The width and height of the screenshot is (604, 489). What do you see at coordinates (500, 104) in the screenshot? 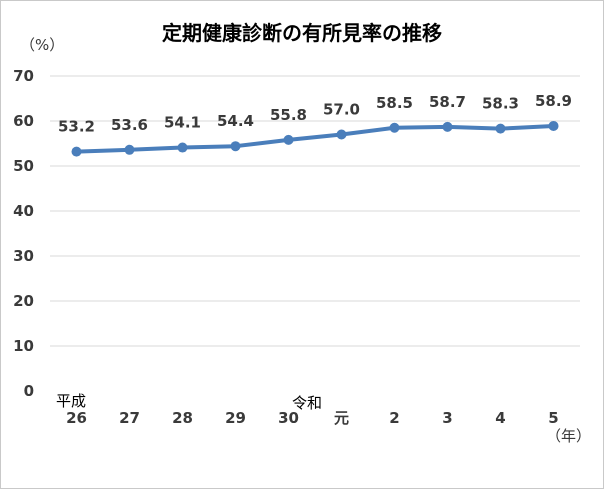
I see `data-label: 58.3` at bounding box center [500, 104].